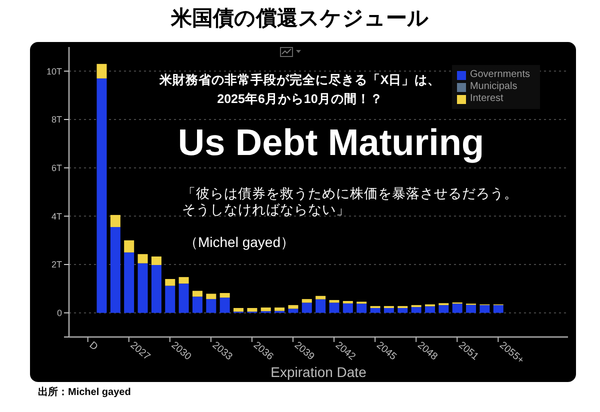 The image size is (600, 412). Describe the element at coordinates (300, 19) in the screenshot. I see `chart-title: 米国債の償還スケジュール` at that location.